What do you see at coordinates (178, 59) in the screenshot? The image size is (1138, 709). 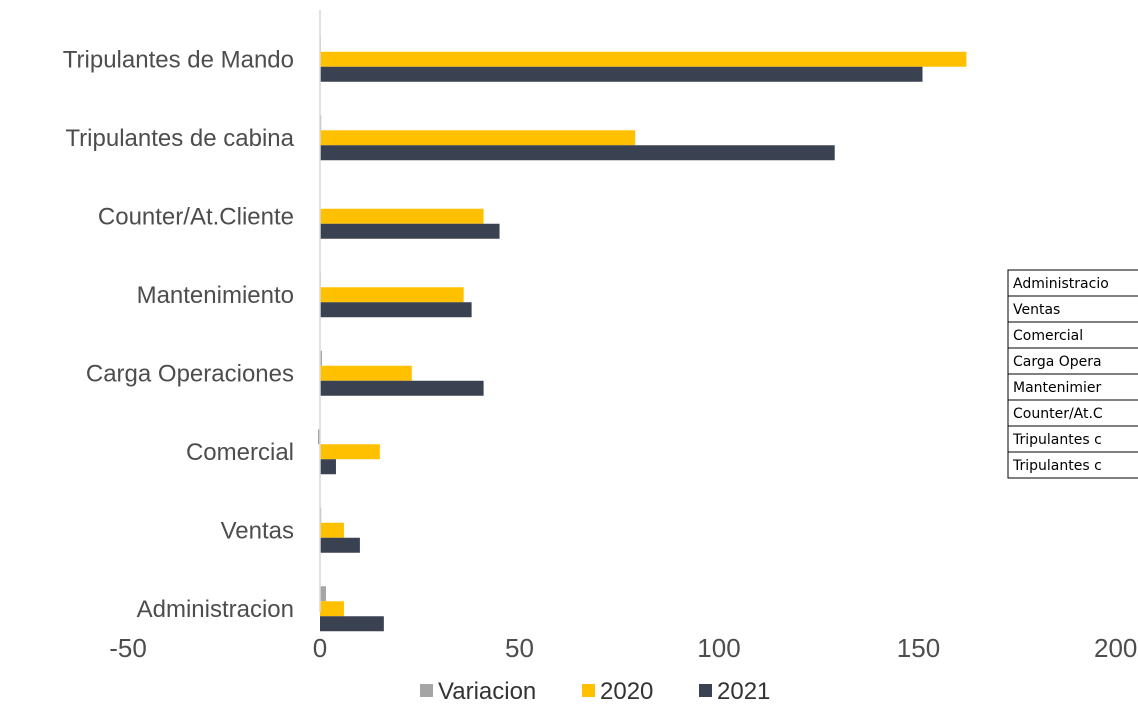 I see `category-label-tripulantes-de-mando: Tripulantes de Mando` at bounding box center [178, 59].